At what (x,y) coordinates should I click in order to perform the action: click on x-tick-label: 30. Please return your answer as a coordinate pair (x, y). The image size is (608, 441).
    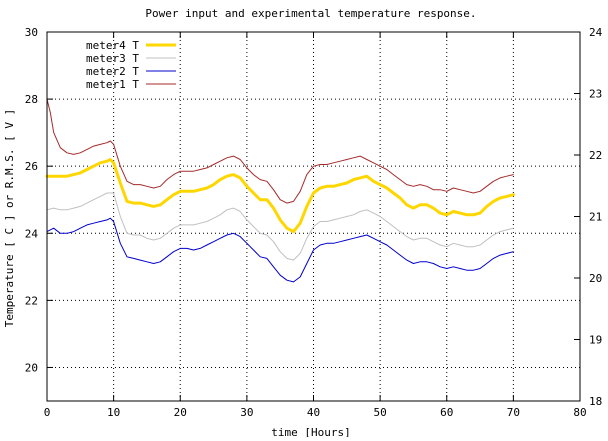
    Looking at the image, I should click on (246, 412).